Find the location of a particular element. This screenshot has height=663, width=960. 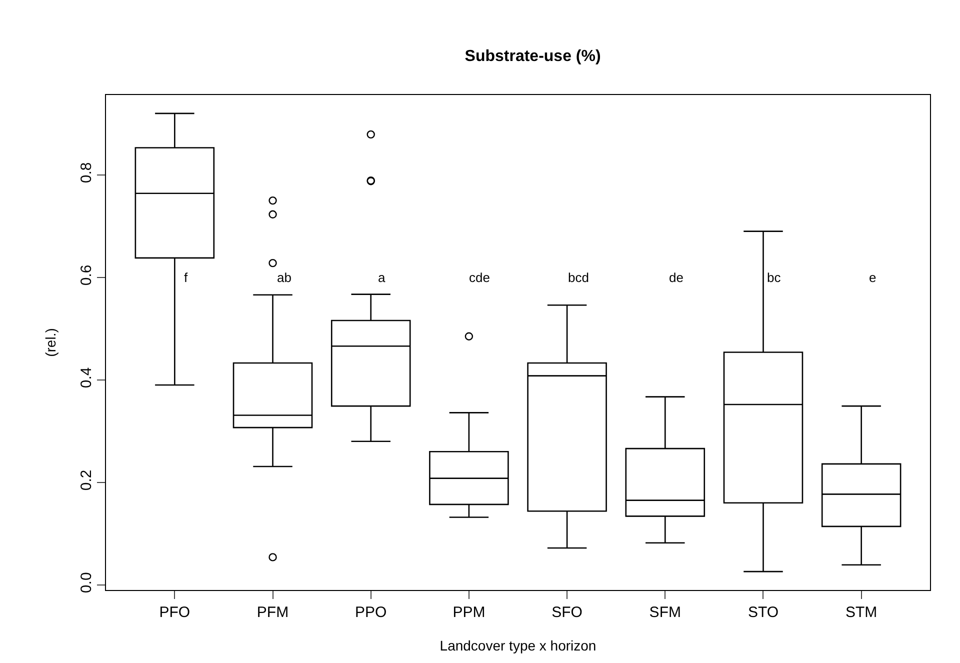

y-tick-label: 0.8 is located at coordinates (86, 173).